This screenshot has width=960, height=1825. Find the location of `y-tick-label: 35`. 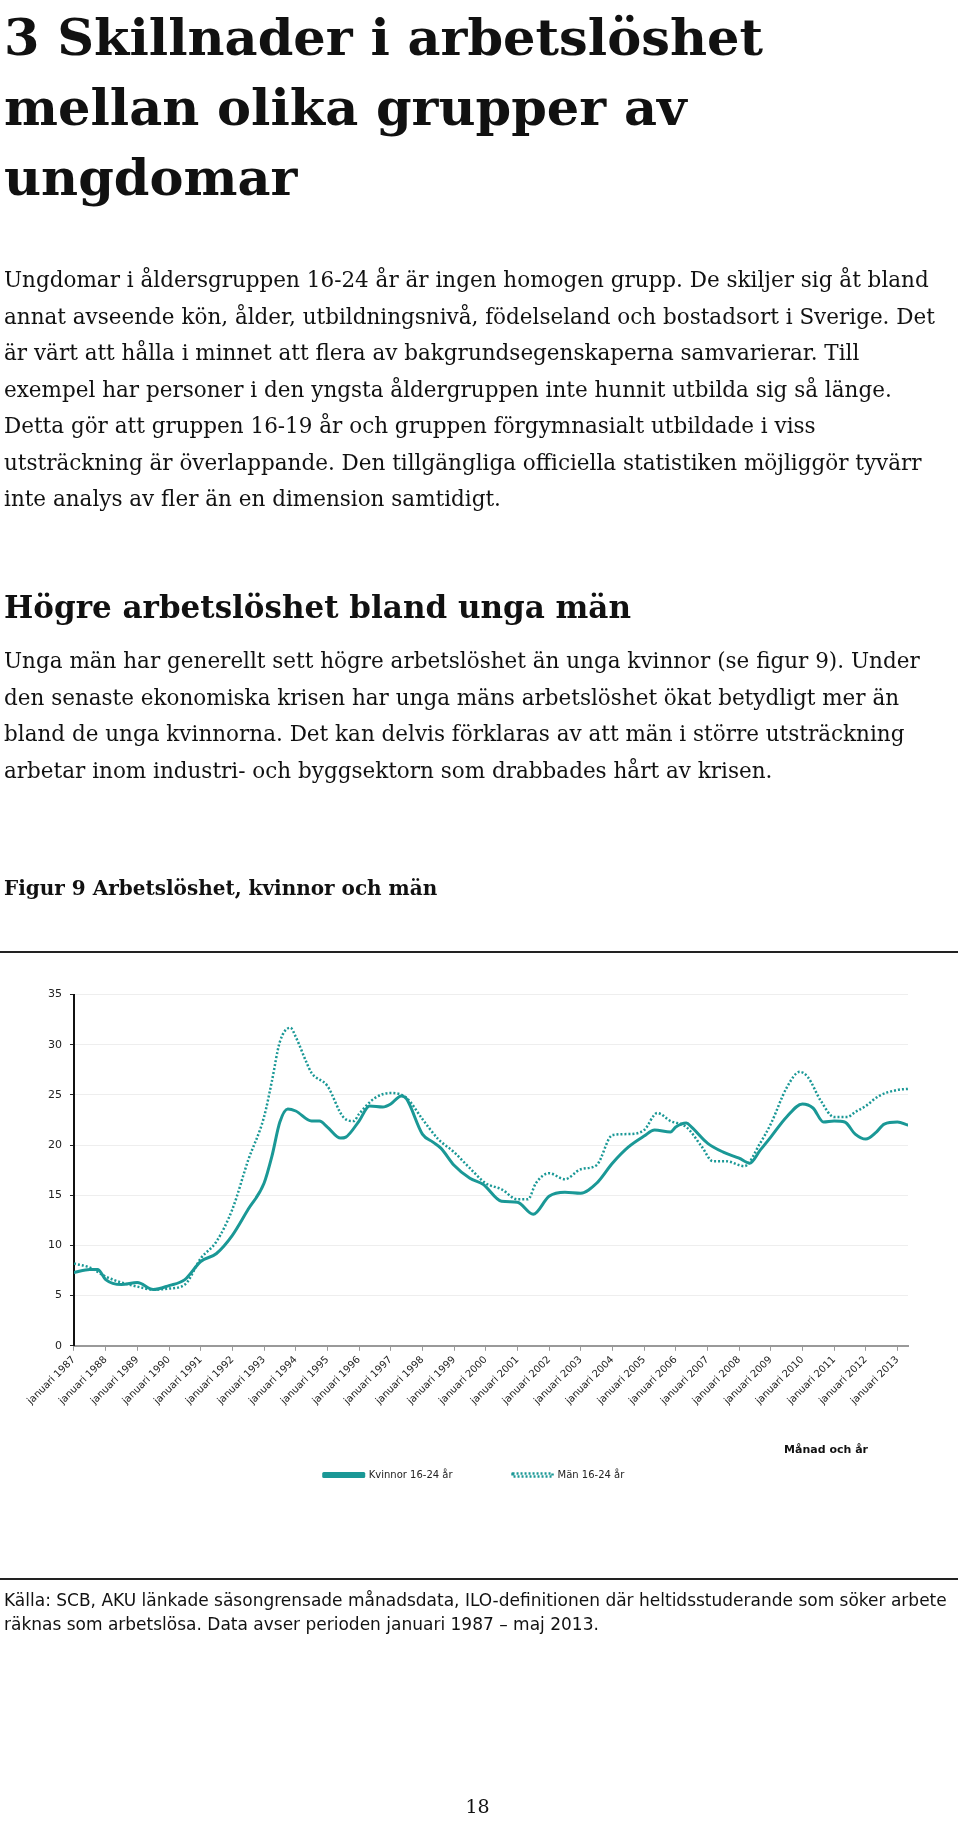

y-tick-label: 35 is located at coordinates (55, 994).